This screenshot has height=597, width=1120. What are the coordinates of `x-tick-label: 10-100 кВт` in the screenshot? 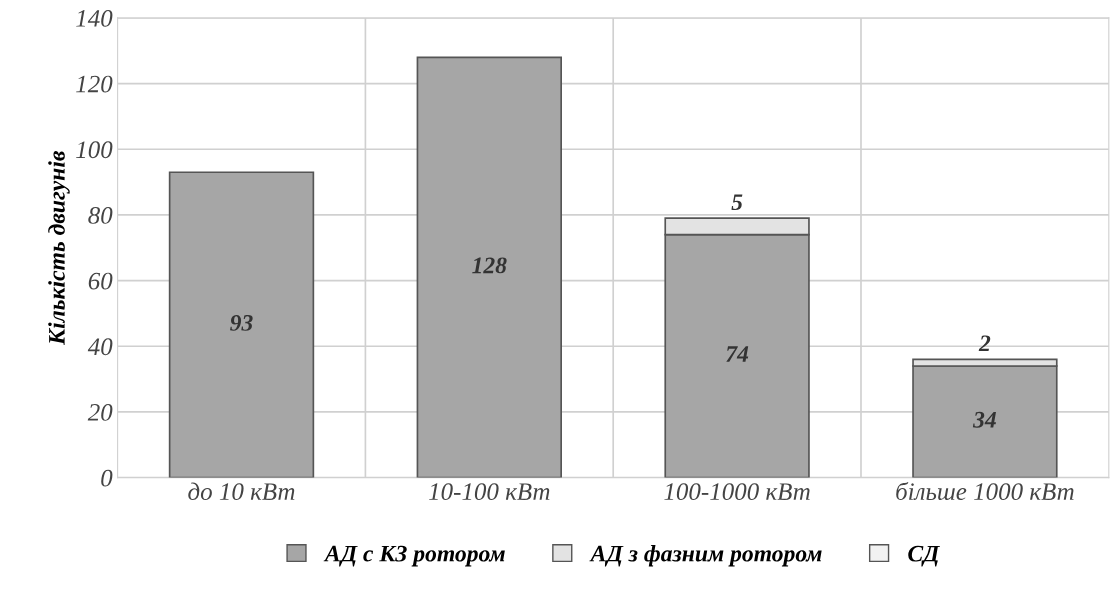 It's located at (489, 492).